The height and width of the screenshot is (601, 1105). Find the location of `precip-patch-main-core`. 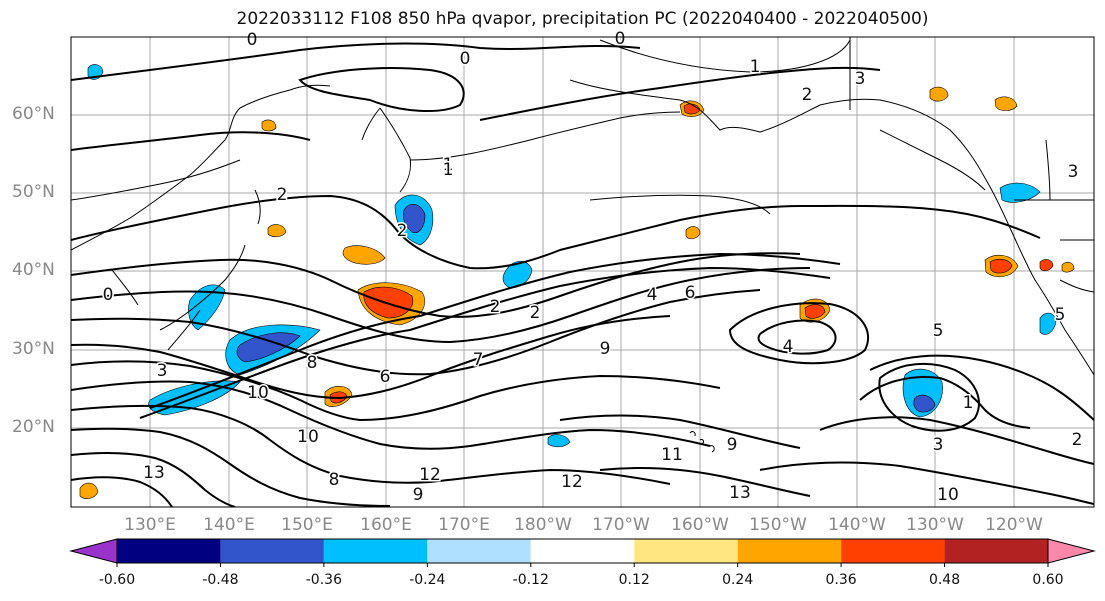

precip-patch-main-core is located at coordinates (388, 302).